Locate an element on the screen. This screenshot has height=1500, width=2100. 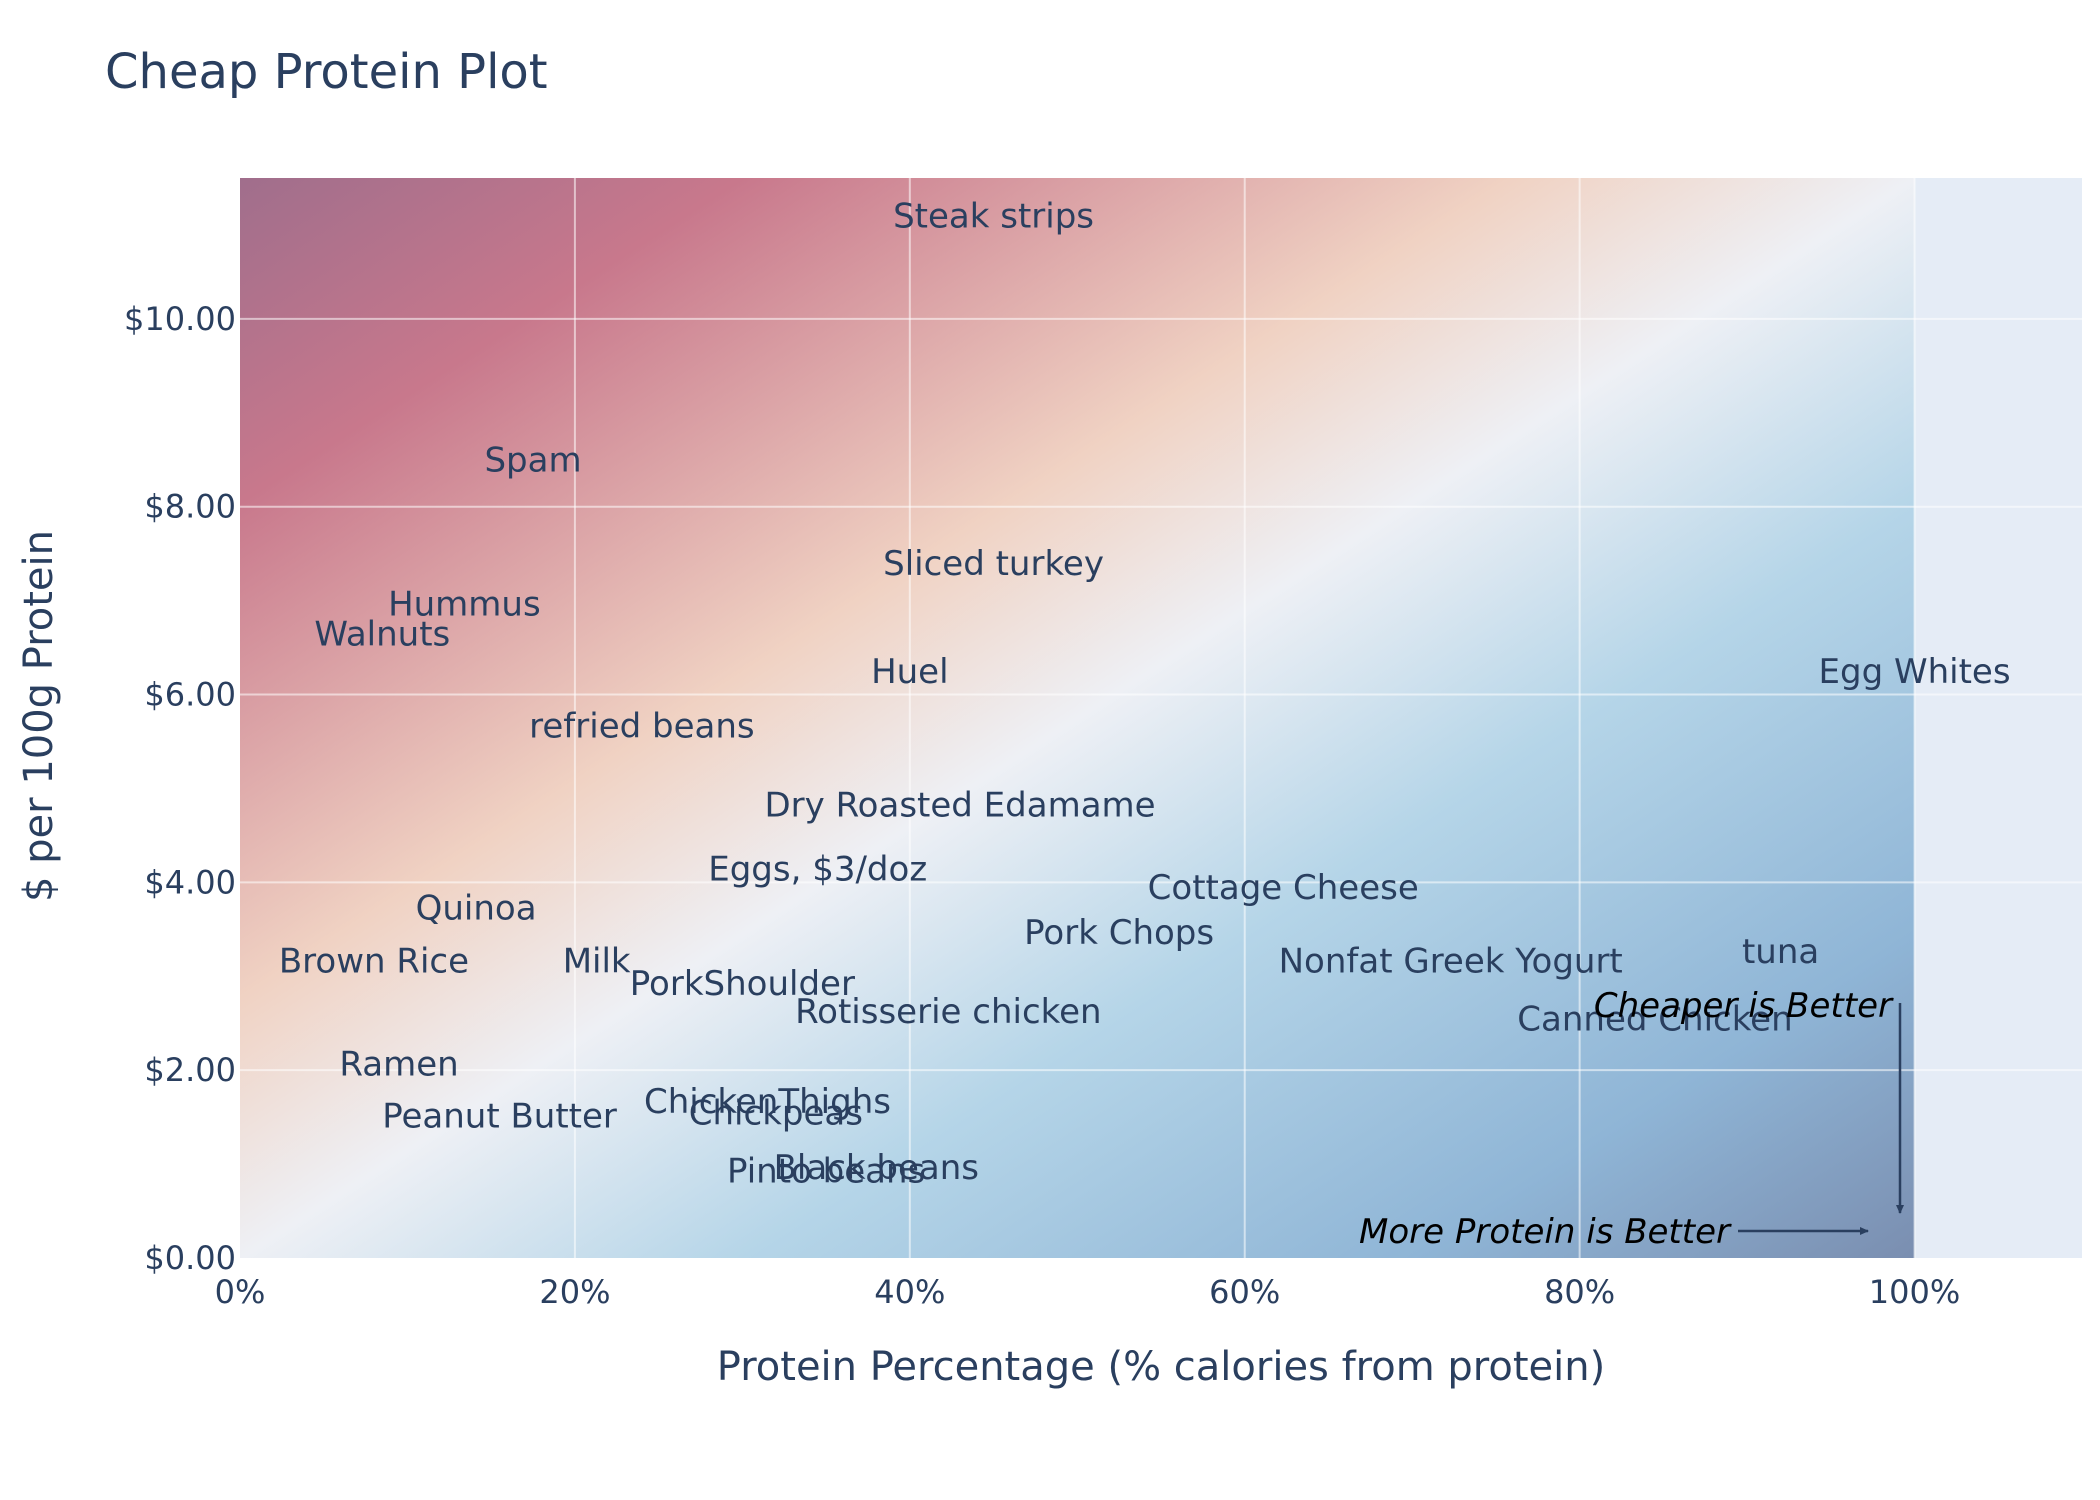
data-point-label: Pinto beans is located at coordinates (826, 1172).